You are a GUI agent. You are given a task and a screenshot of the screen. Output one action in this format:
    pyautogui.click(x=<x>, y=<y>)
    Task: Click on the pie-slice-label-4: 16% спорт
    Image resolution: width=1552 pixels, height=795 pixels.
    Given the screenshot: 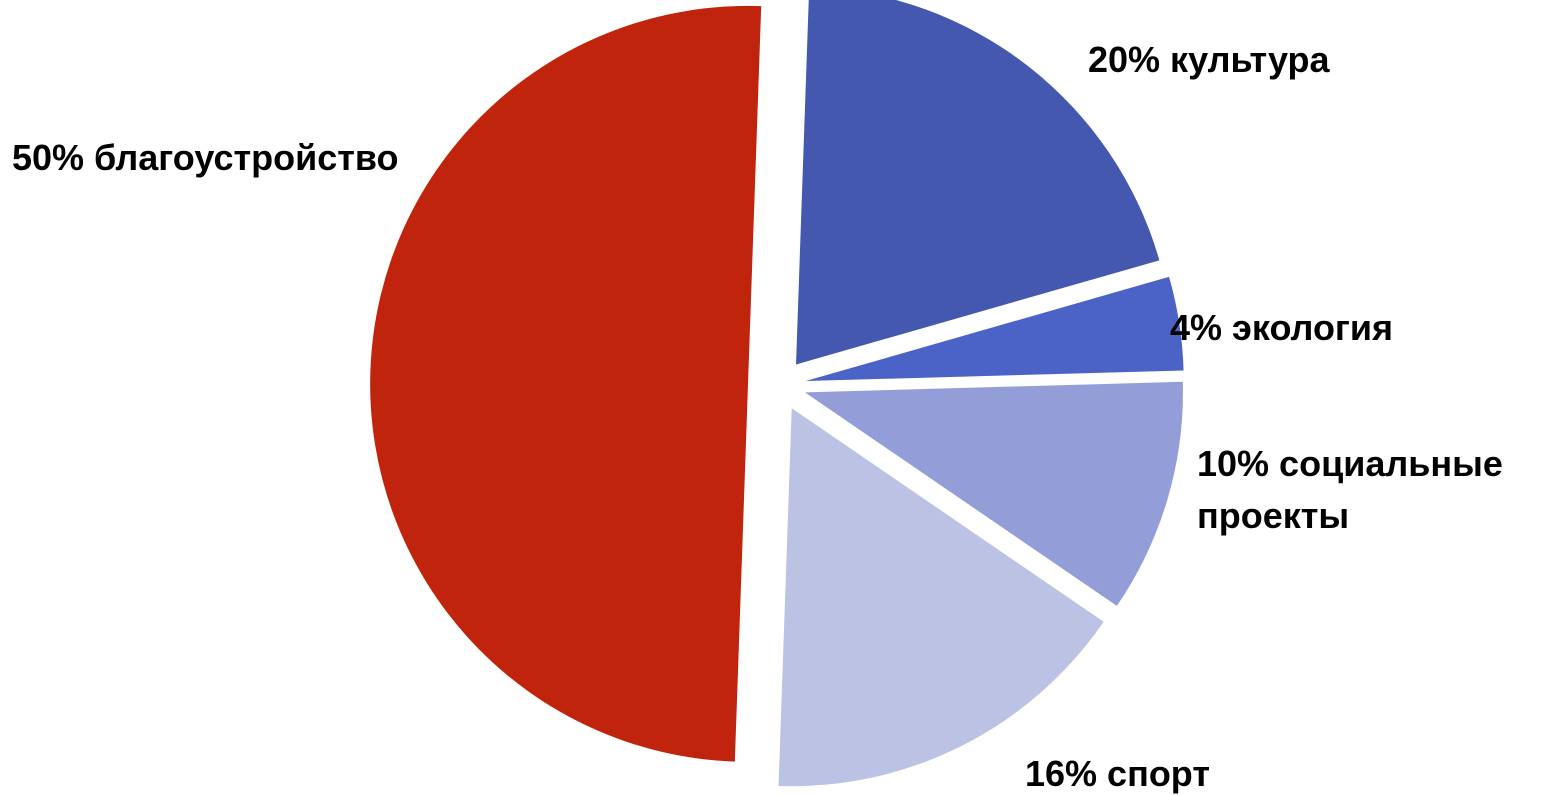 What is the action you would take?
    pyautogui.click(x=1117, y=773)
    